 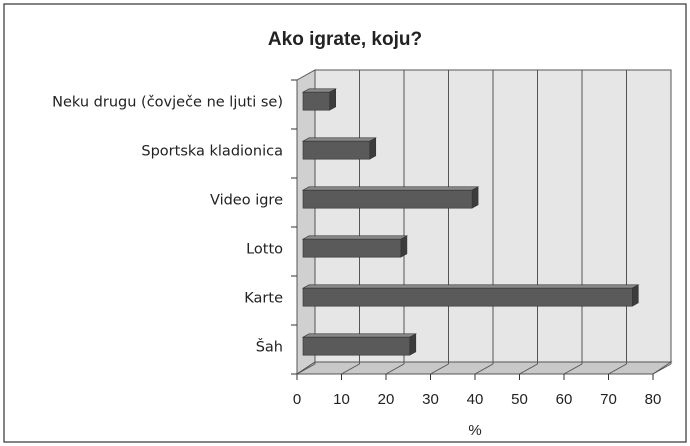 What do you see at coordinates (475, 399) in the screenshot?
I see `x-tick-label: 40` at bounding box center [475, 399].